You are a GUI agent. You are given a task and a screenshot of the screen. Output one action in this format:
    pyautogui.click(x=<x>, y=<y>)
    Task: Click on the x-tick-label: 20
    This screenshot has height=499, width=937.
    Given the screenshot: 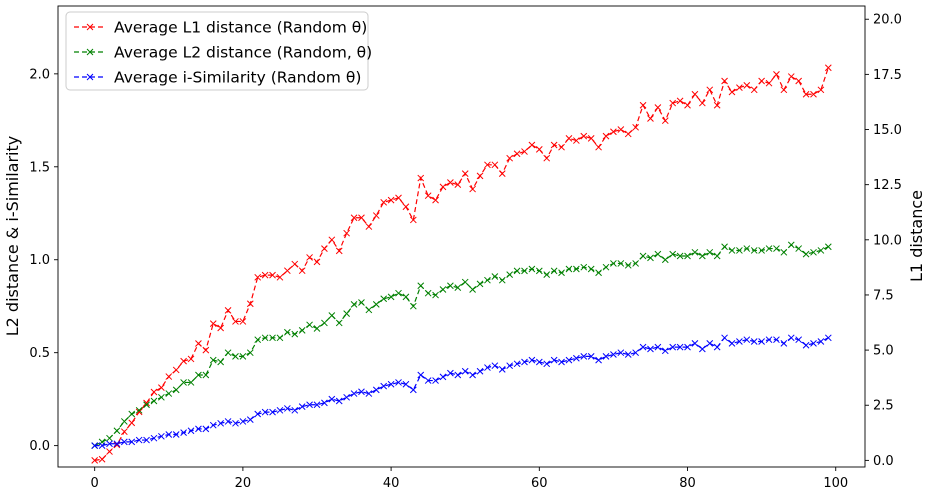 What is the action you would take?
    pyautogui.click(x=243, y=483)
    